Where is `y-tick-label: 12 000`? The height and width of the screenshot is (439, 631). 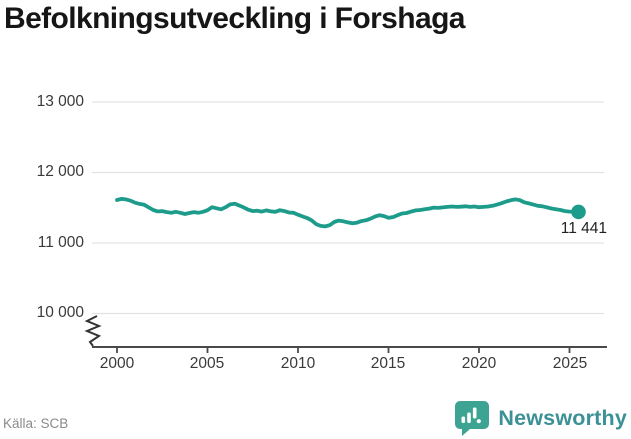 y-tick-label: 12 000 is located at coordinates (60, 171).